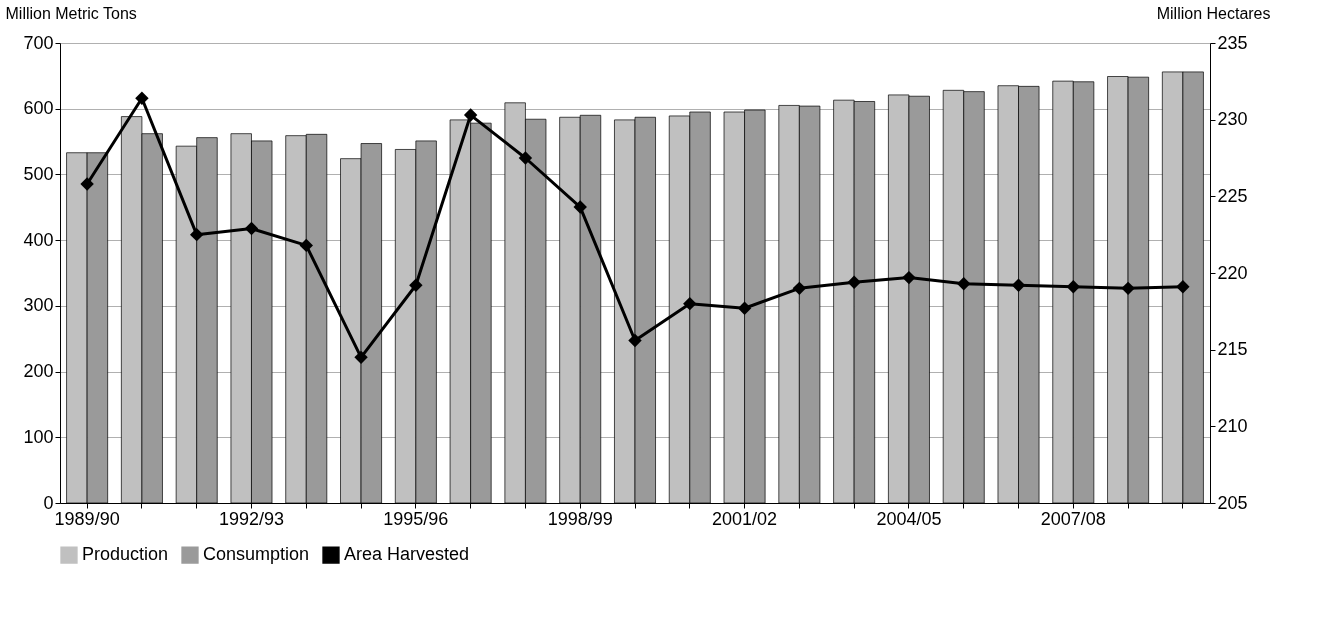 The image size is (1327, 636). What do you see at coordinates (1073, 518) in the screenshot?
I see `x-tick-label: 2007/08` at bounding box center [1073, 518].